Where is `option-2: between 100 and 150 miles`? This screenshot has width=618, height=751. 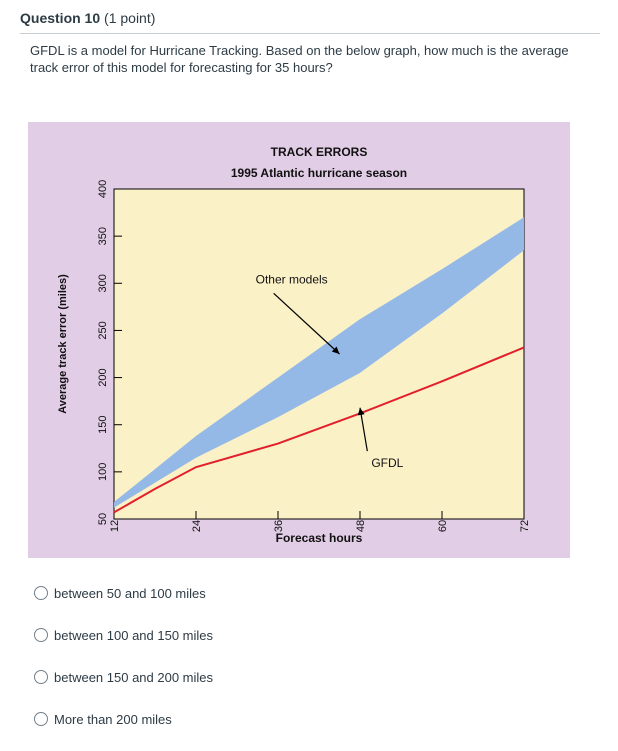 option-2: between 100 and 150 miles is located at coordinates (123, 635).